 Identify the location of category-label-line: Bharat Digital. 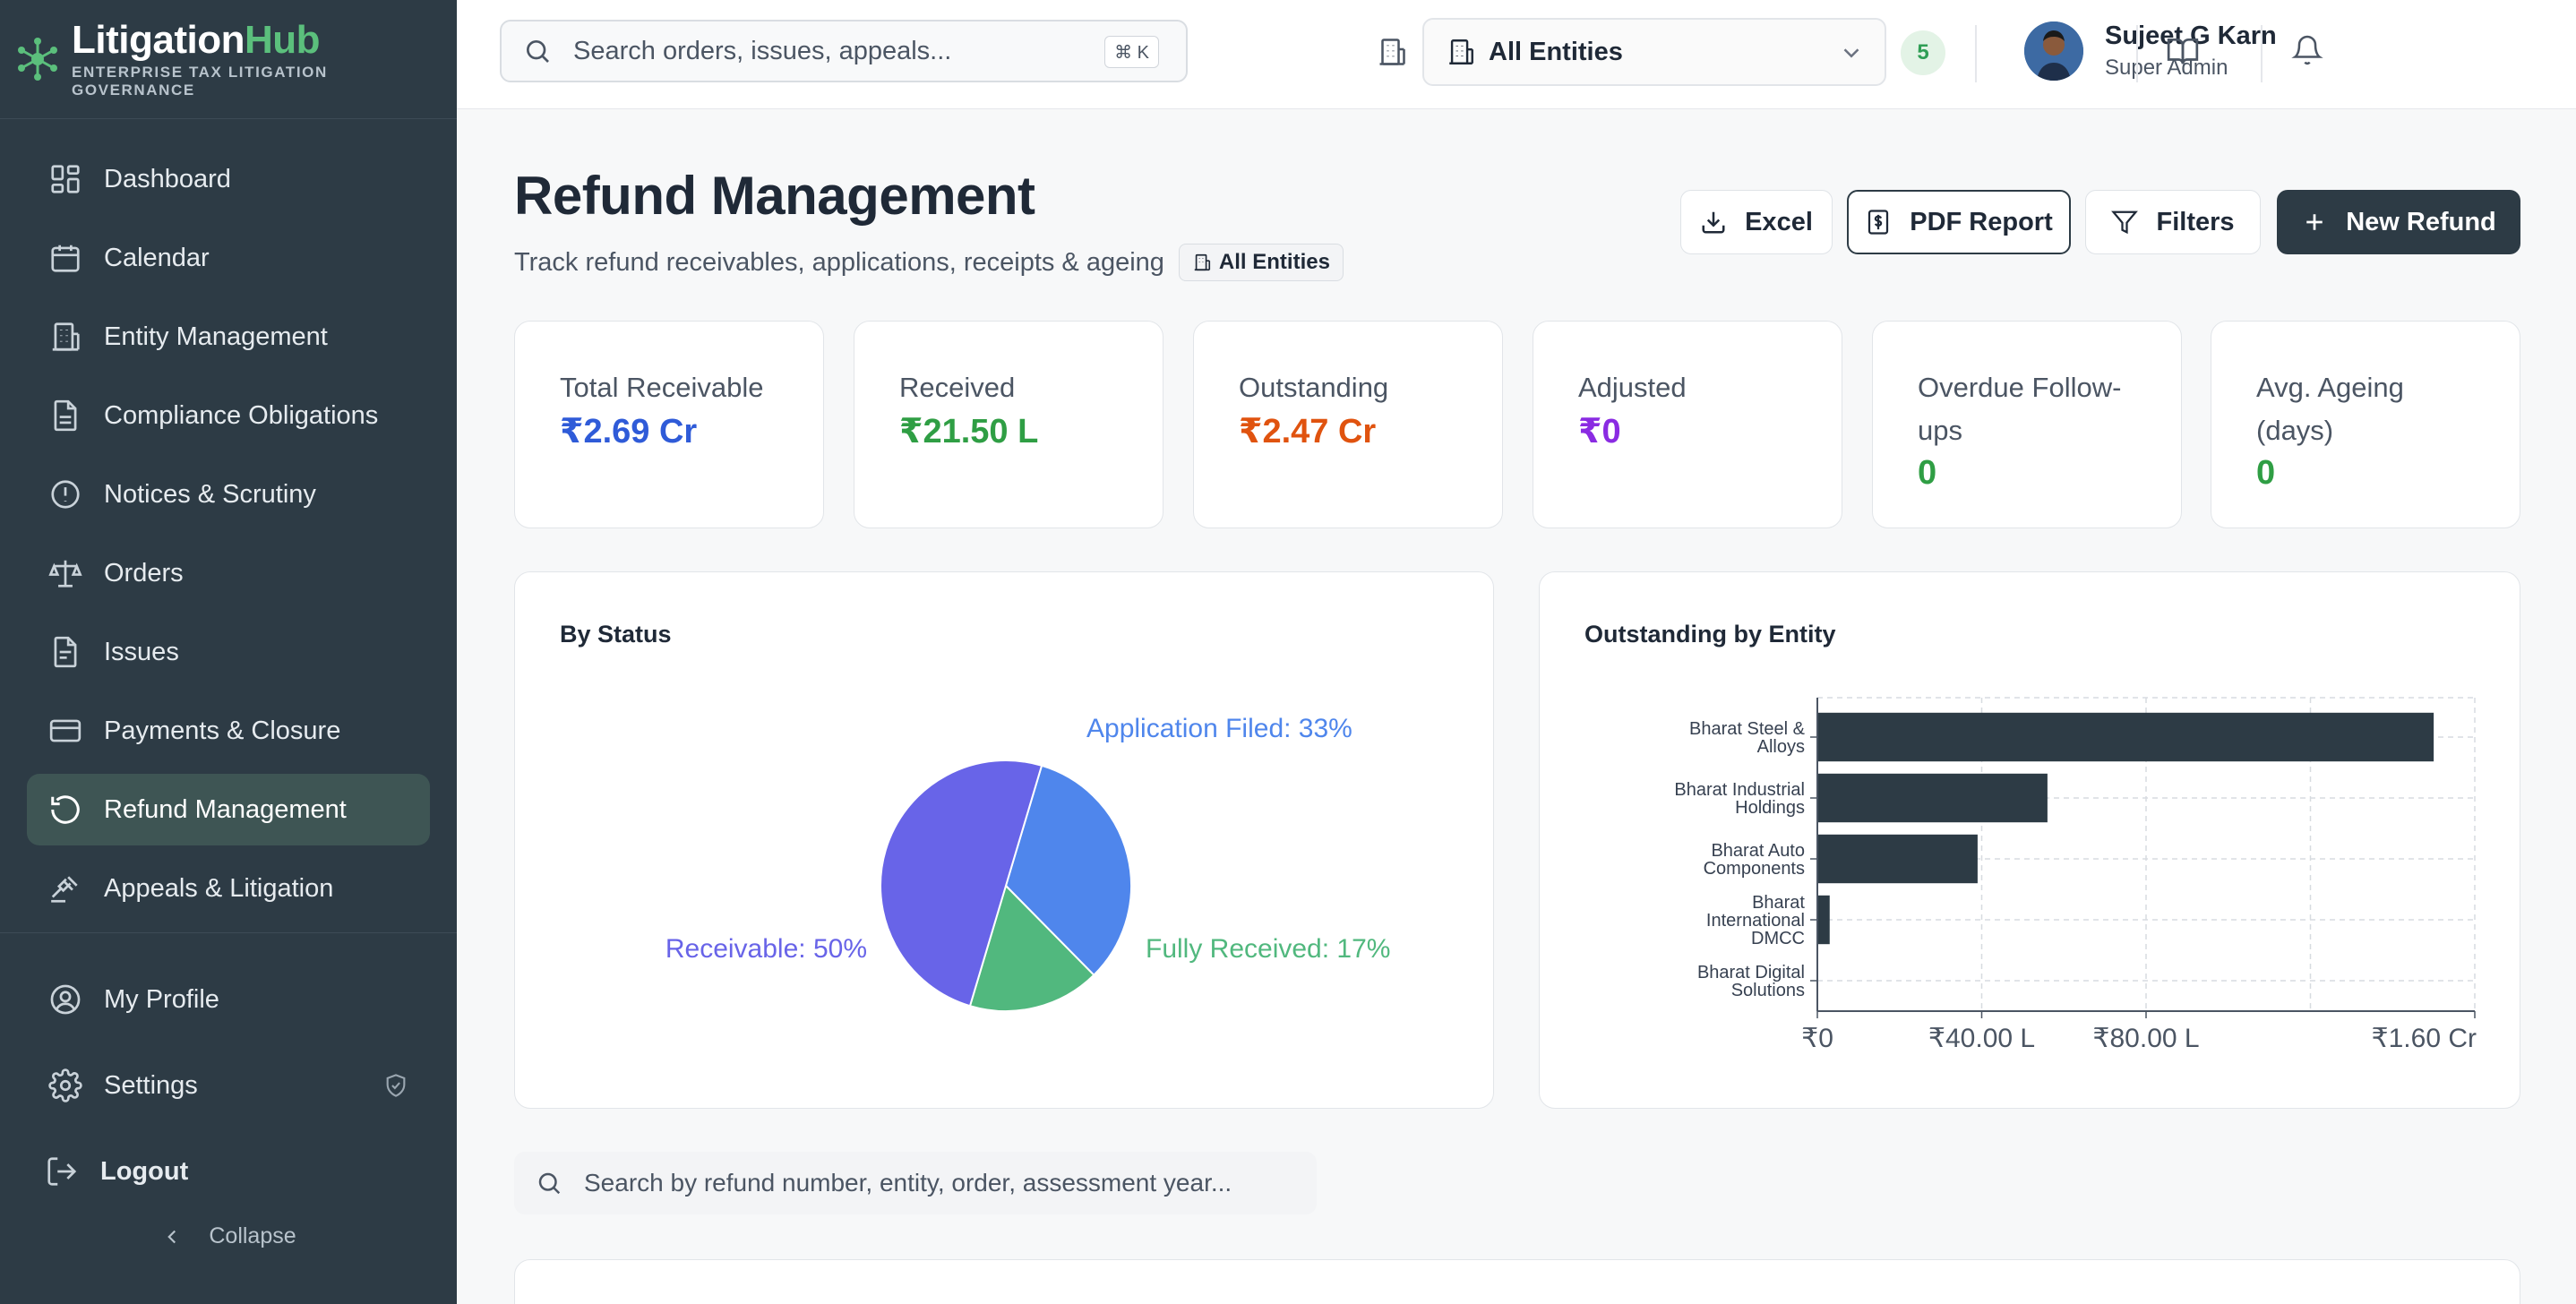
(1751, 973).